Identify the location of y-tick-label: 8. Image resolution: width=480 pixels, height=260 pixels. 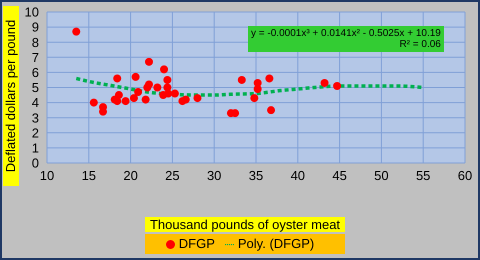
(35, 42).